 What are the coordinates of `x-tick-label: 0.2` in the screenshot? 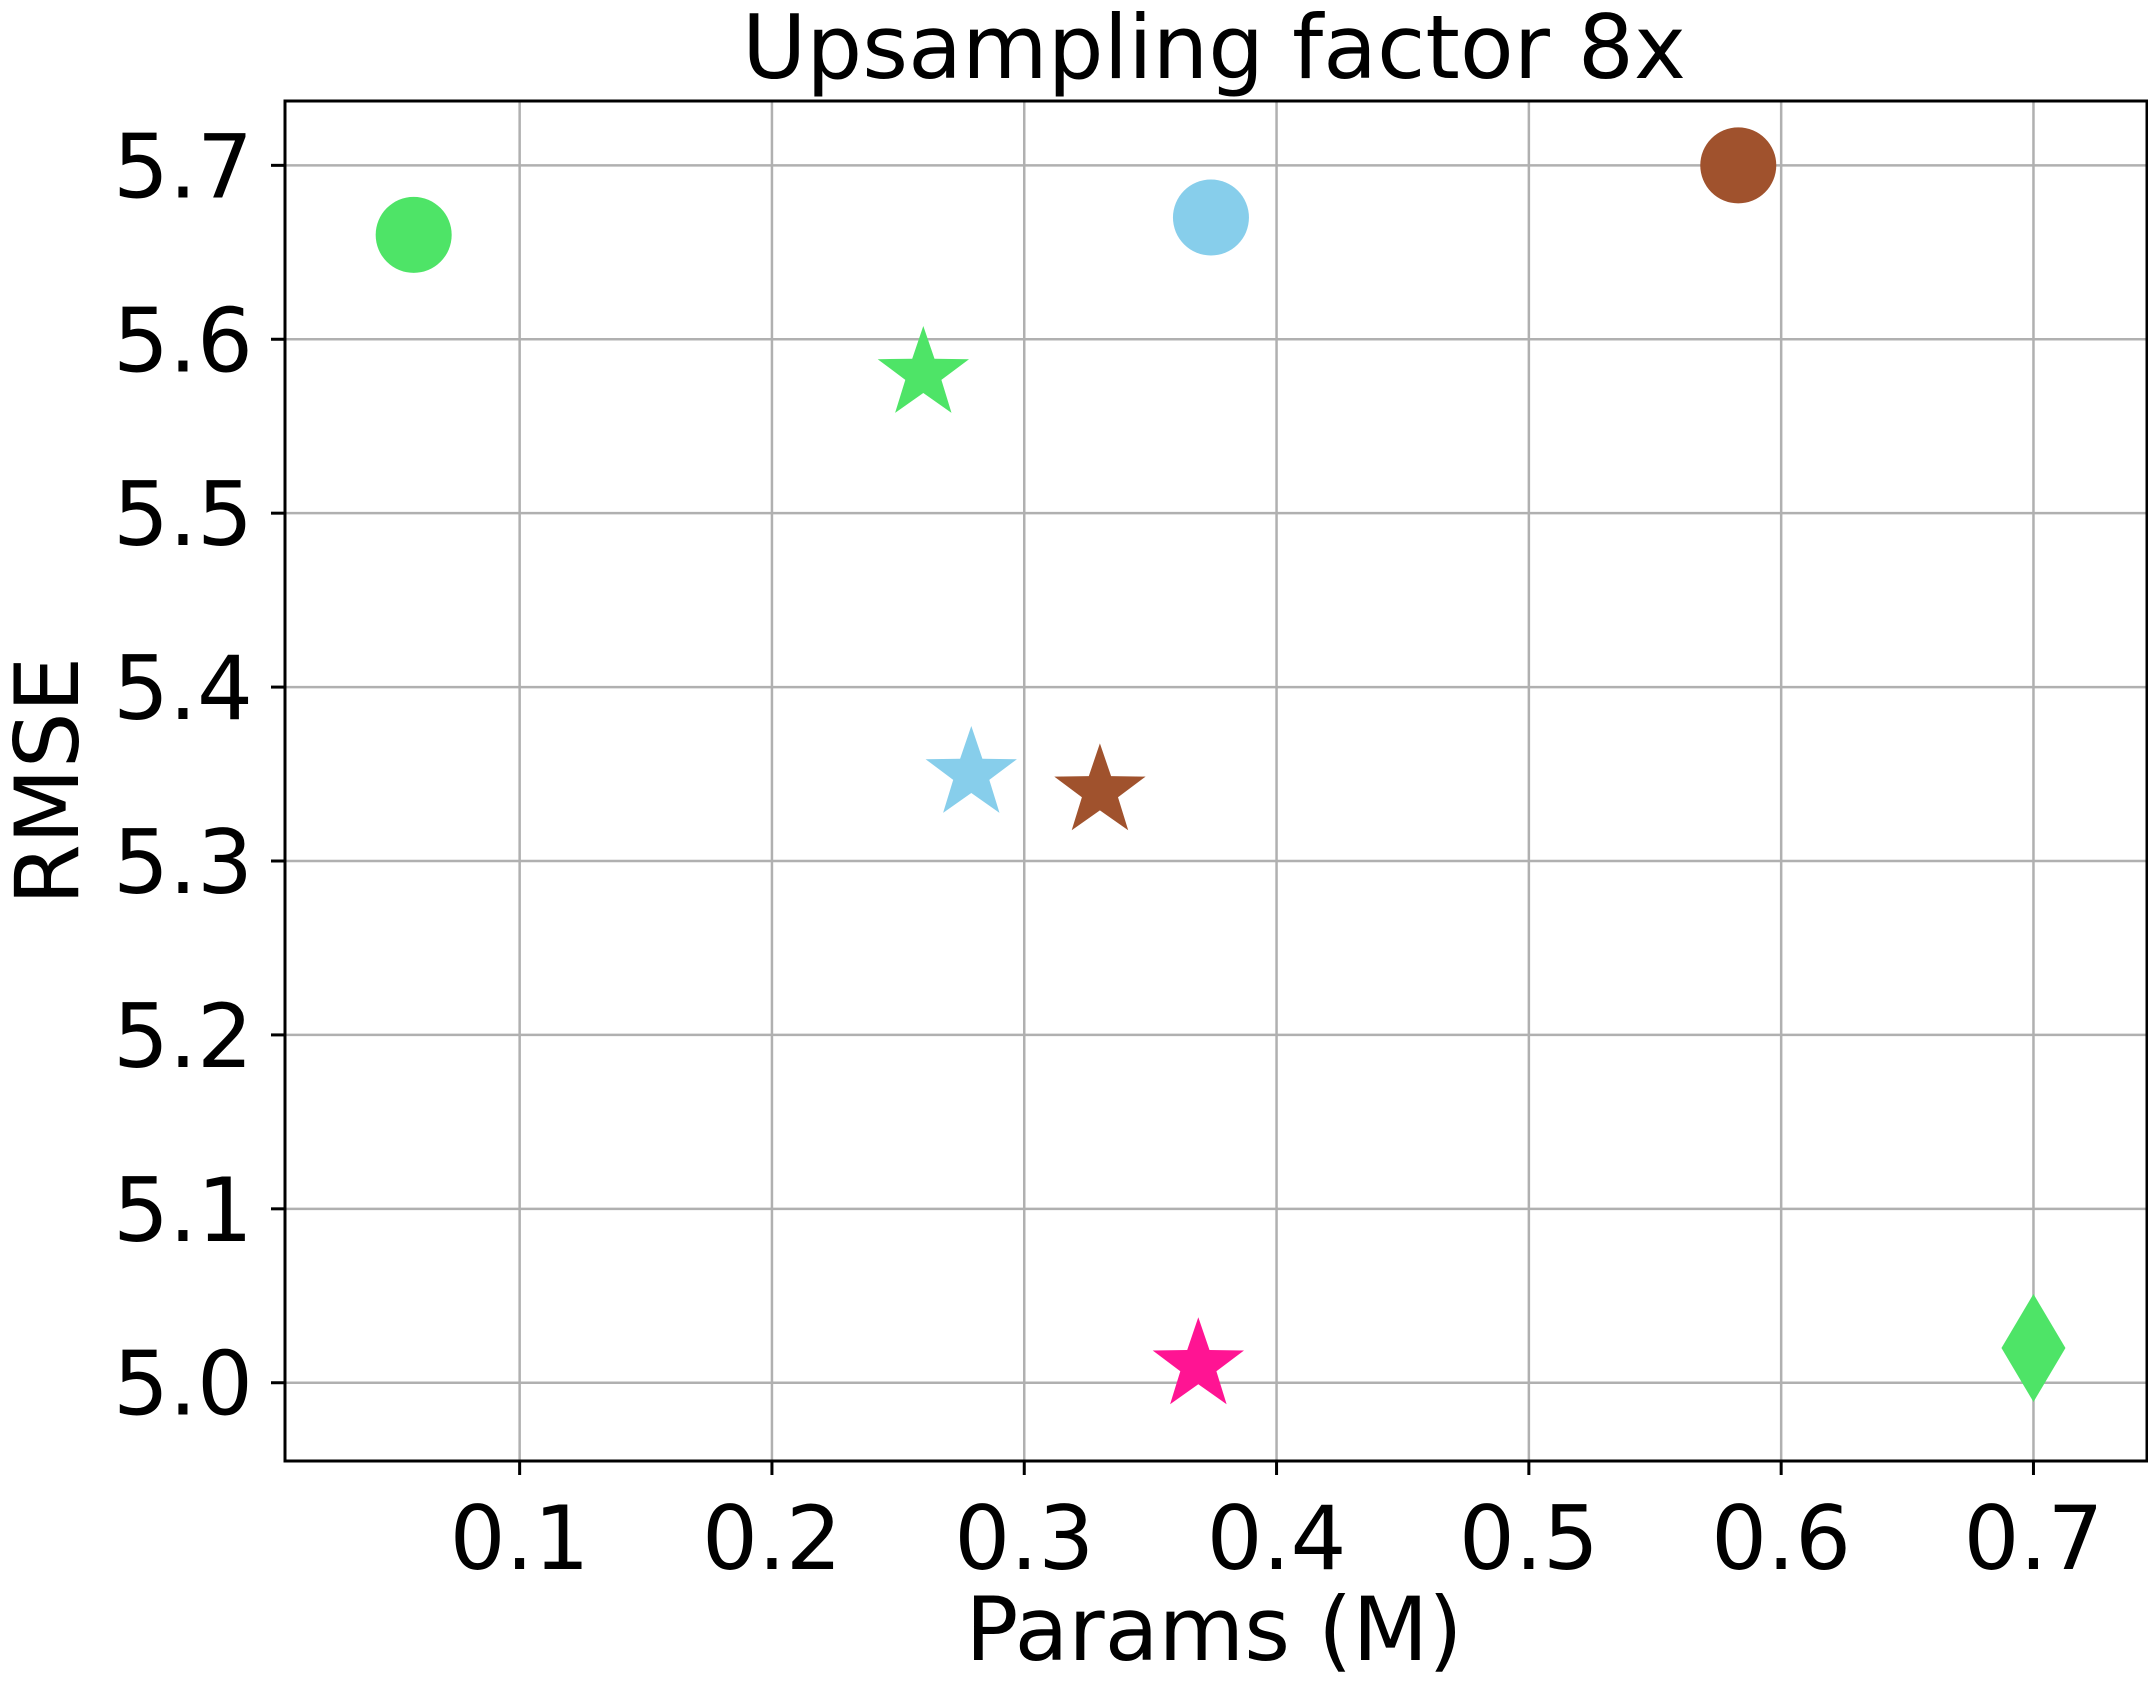 It's located at (772, 1538).